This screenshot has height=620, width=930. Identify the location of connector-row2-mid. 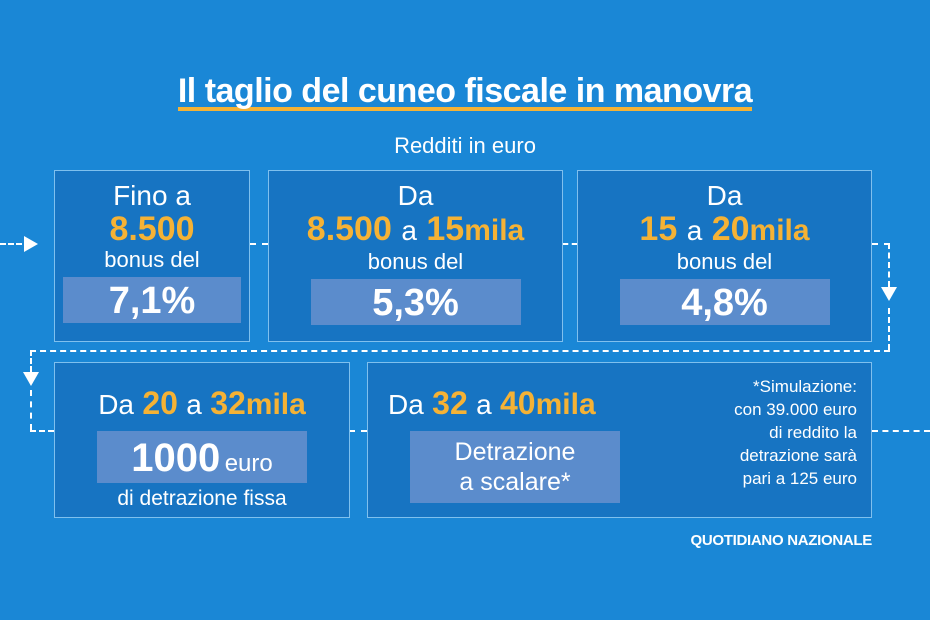
(358, 431).